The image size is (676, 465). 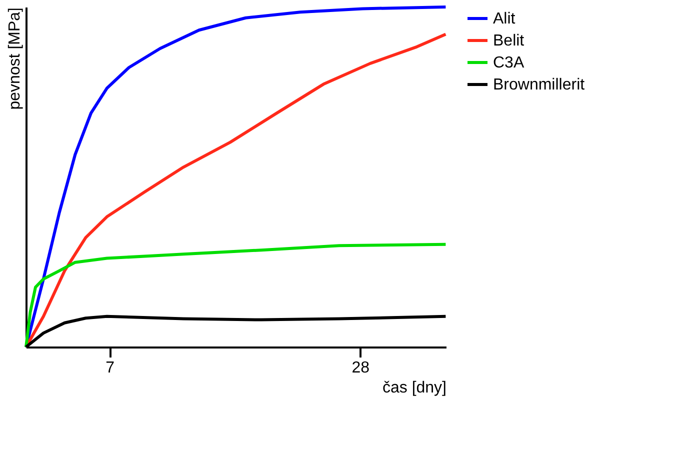 I want to click on x-tick-label: 28, so click(x=361, y=368).